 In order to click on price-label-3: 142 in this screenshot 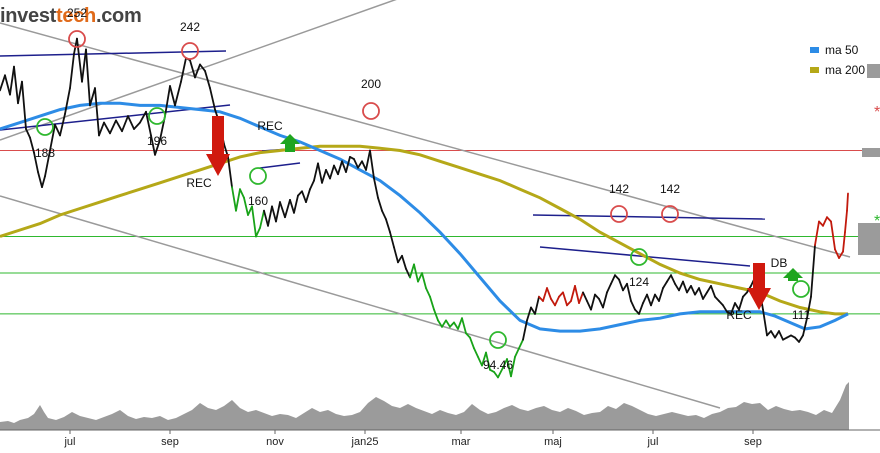, I will do `click(619, 189)`.